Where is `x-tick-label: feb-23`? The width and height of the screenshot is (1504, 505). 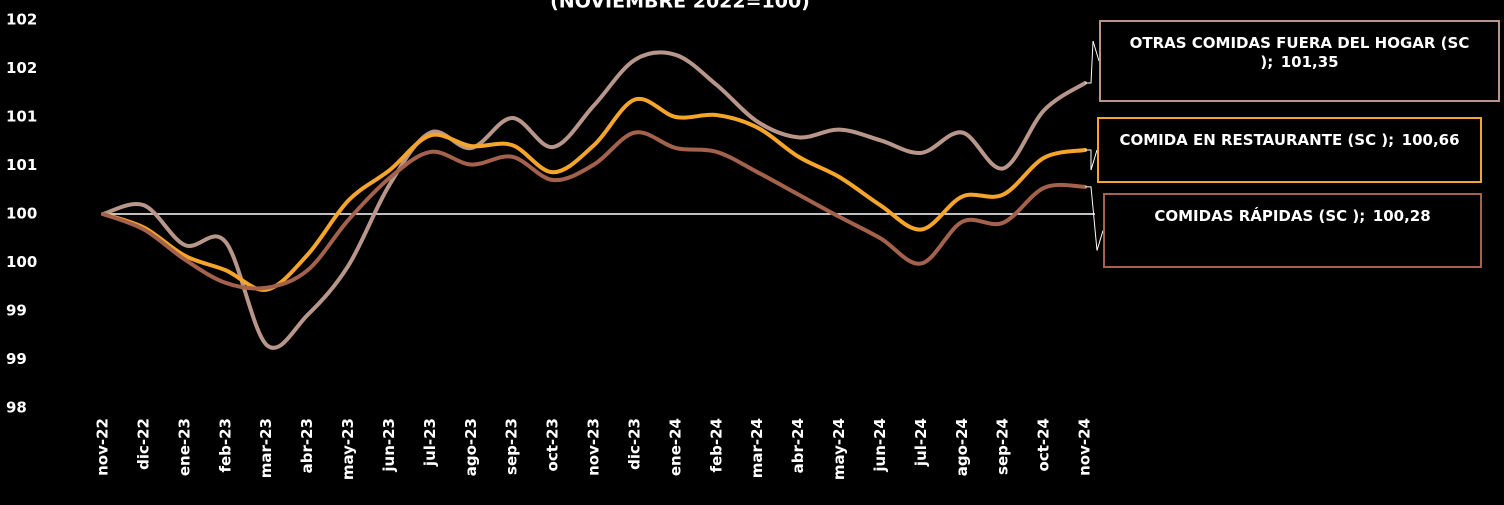 x-tick-label: feb-23 is located at coordinates (225, 445).